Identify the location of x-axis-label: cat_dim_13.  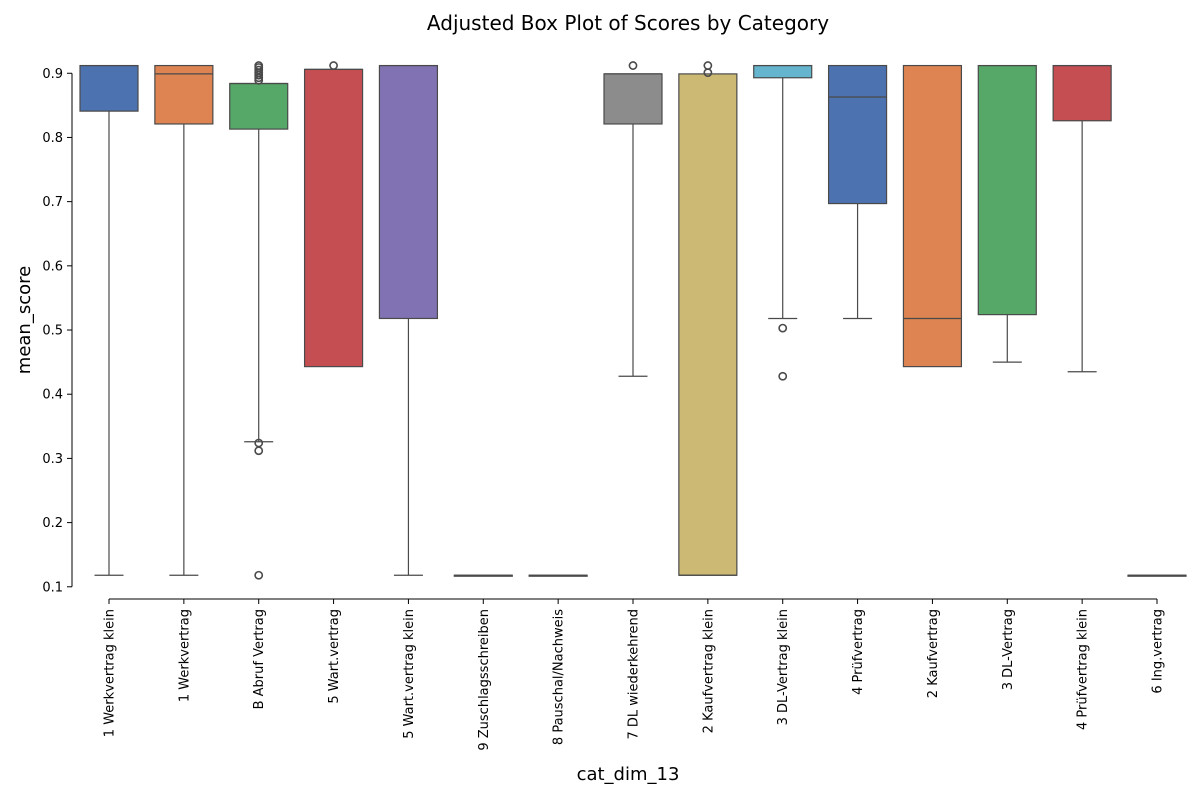
(628, 774).